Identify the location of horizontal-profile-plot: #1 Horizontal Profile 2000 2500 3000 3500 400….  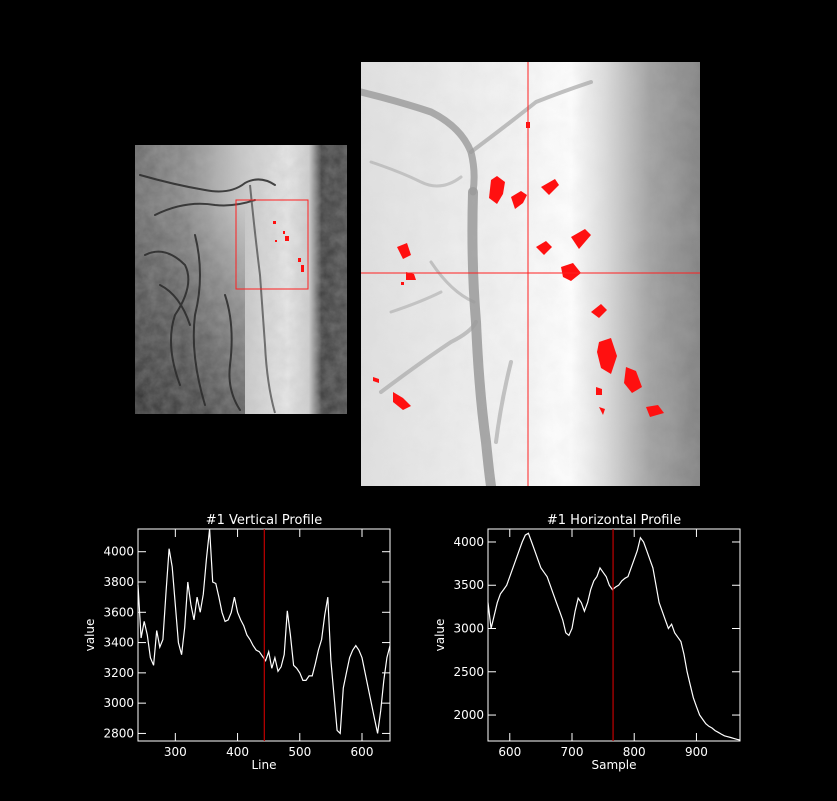
(590, 640).